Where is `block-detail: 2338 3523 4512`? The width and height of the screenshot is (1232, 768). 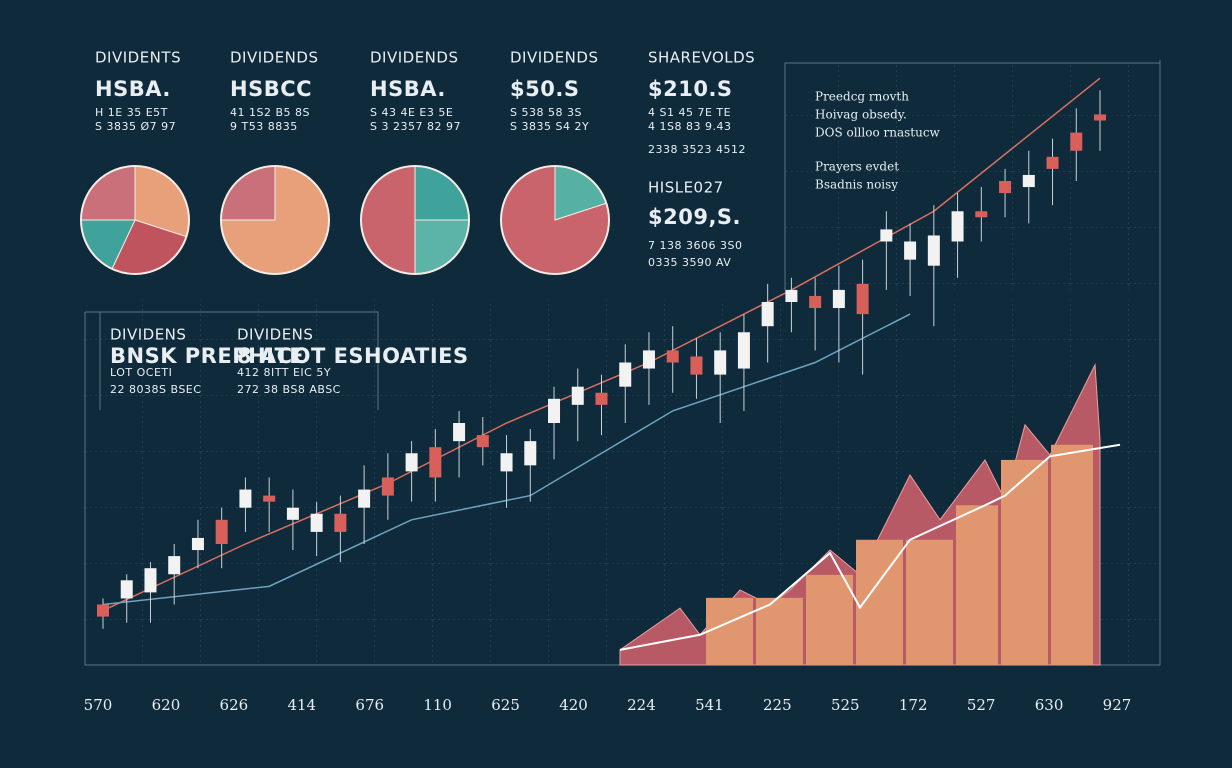
block-detail: 2338 3523 4512 is located at coordinates (697, 149).